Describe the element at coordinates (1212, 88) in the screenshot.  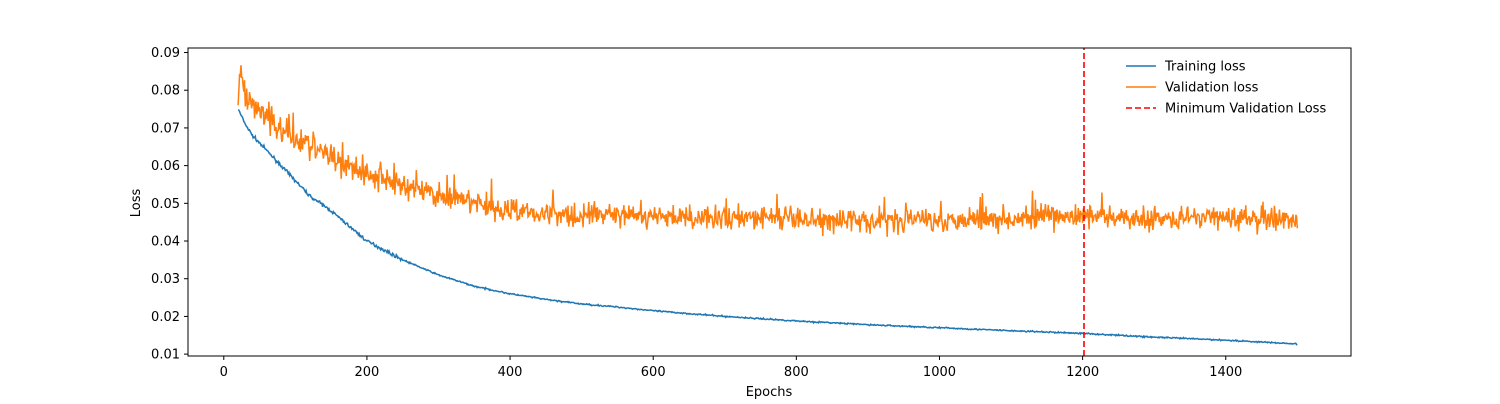
I see `legend-label-2: Validation loss` at that location.